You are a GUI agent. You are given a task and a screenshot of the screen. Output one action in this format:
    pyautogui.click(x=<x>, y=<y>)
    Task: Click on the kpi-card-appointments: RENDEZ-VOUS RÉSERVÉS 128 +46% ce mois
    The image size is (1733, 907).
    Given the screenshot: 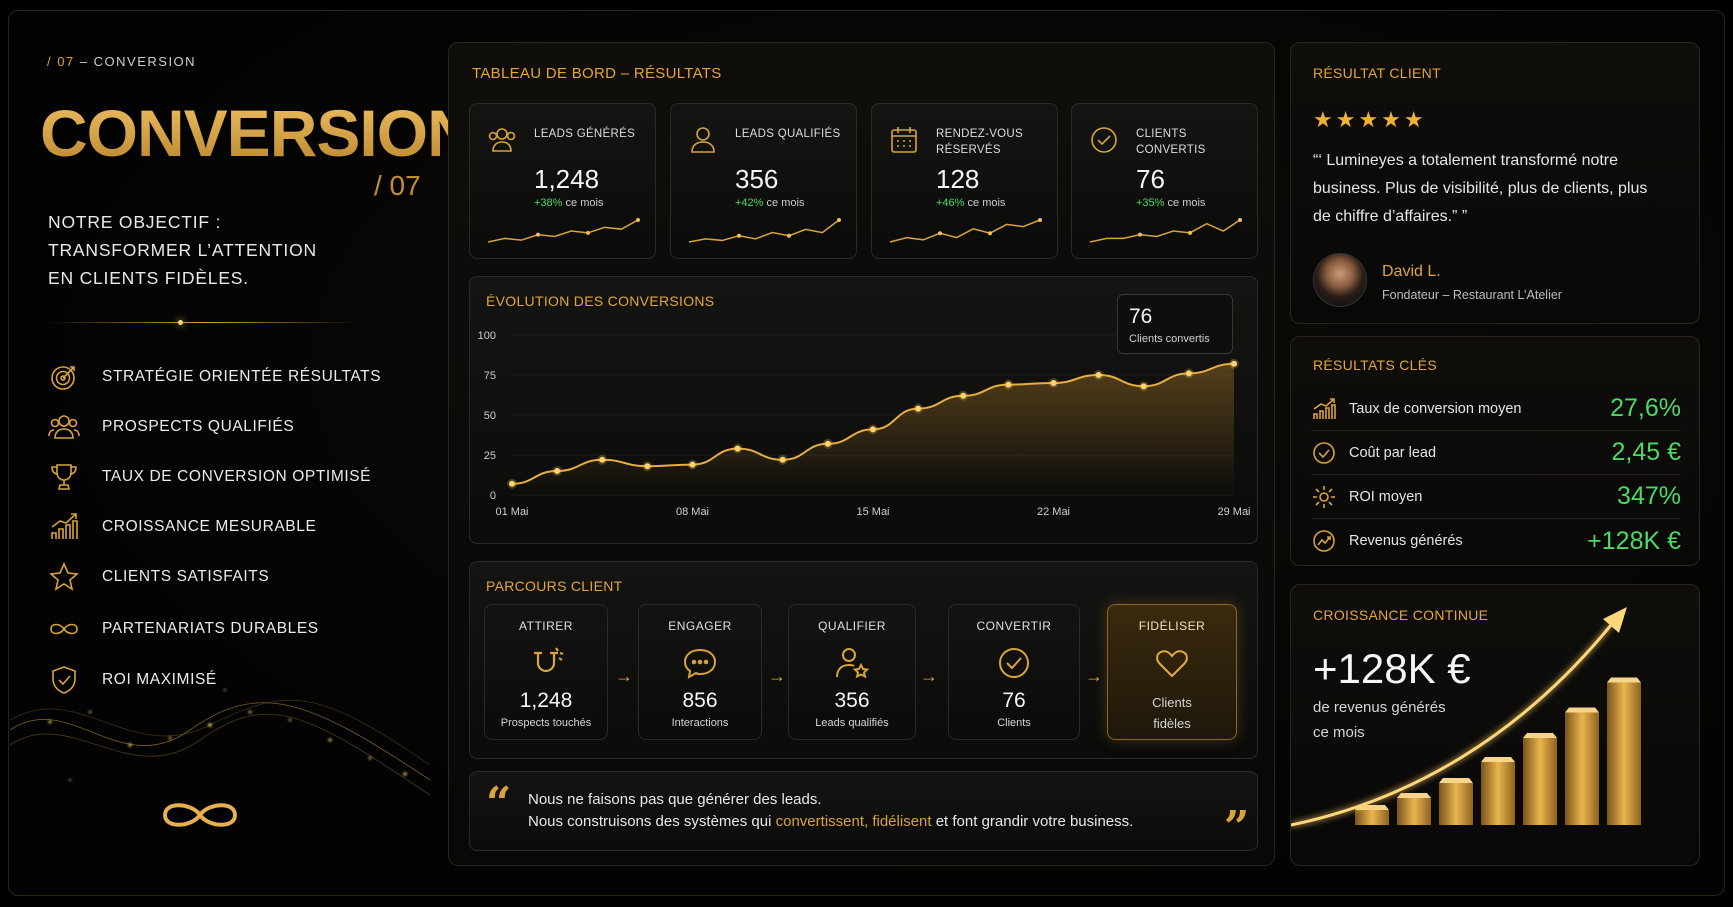 What is the action you would take?
    pyautogui.click(x=964, y=181)
    